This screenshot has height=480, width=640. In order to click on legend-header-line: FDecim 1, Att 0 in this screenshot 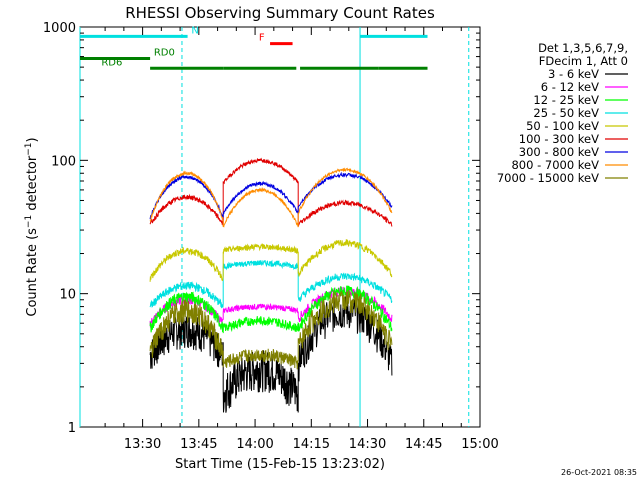, I will do `click(583, 61)`.